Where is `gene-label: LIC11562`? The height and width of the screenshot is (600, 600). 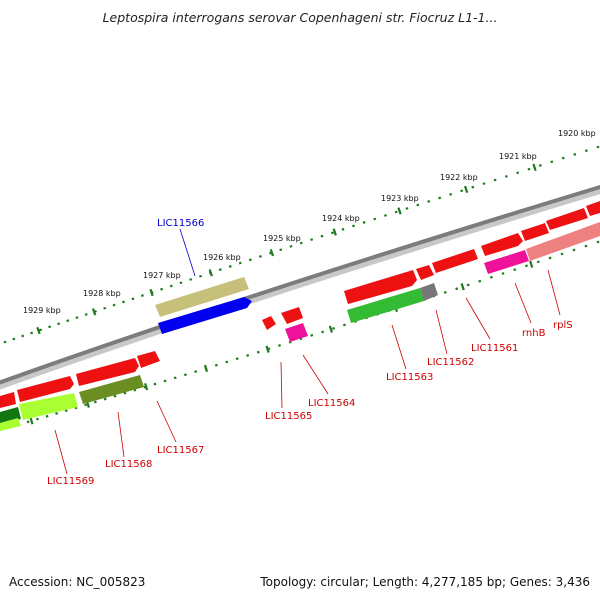
gene-label: LIC11562 is located at coordinates (450, 362).